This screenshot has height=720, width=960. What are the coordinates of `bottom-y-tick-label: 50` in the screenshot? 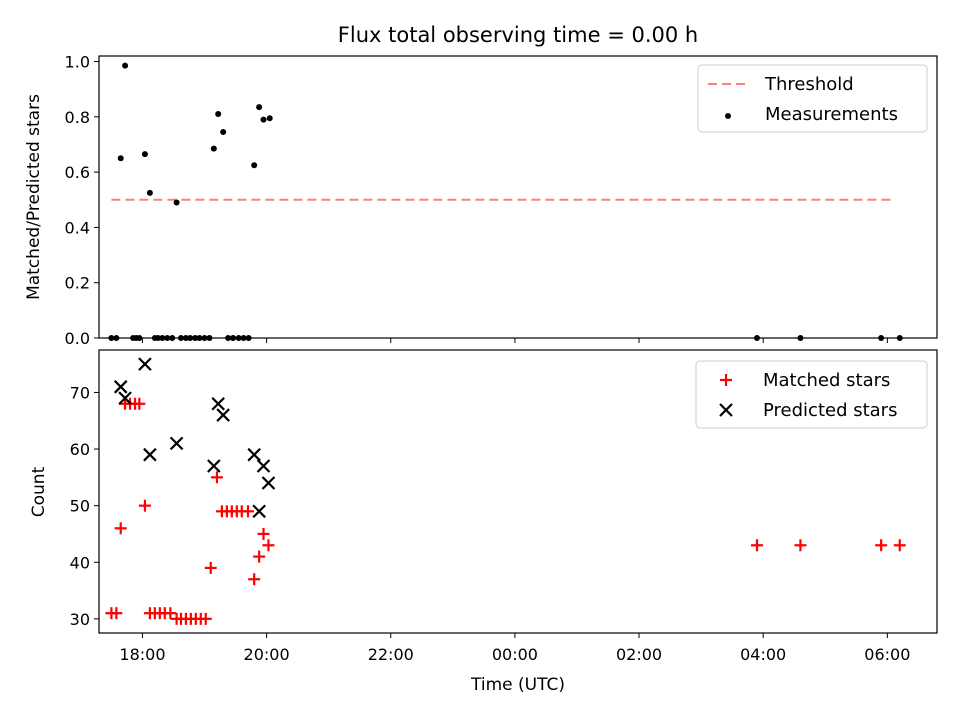 It's located at (80, 506).